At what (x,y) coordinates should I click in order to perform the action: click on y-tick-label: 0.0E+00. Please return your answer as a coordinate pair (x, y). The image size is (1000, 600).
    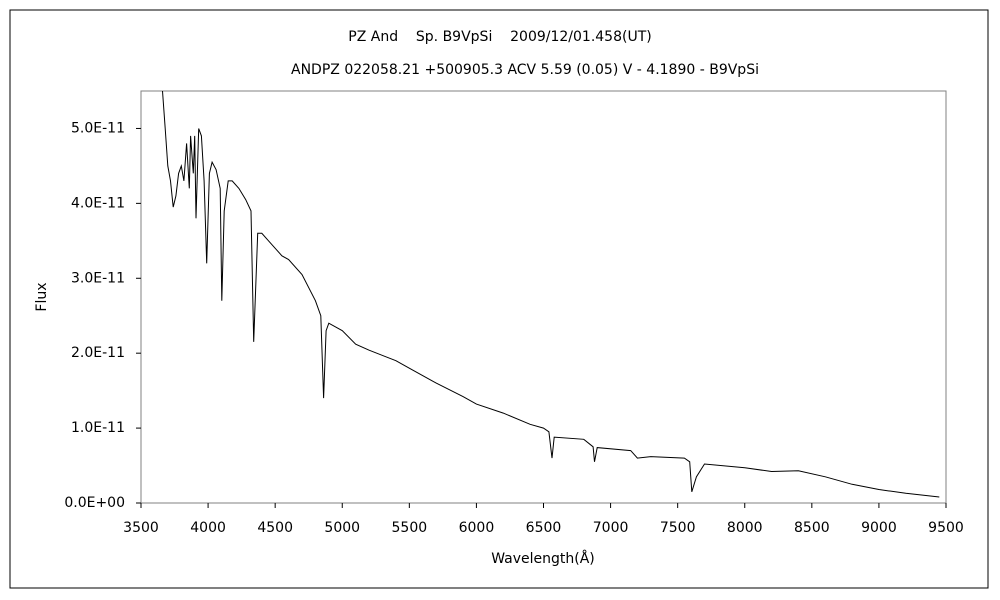
    Looking at the image, I should click on (94, 503).